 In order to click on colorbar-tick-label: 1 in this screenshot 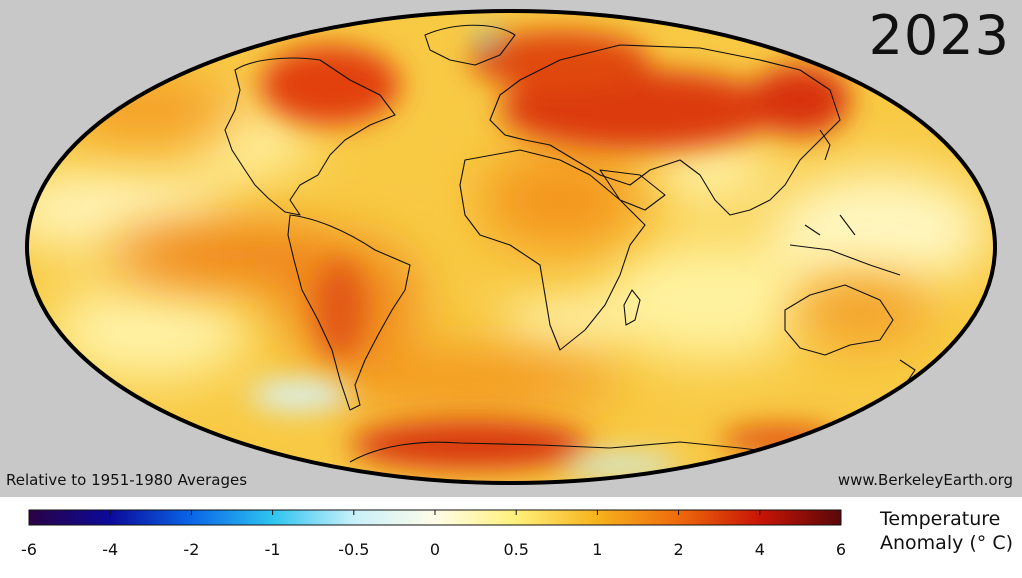, I will do `click(597, 549)`.